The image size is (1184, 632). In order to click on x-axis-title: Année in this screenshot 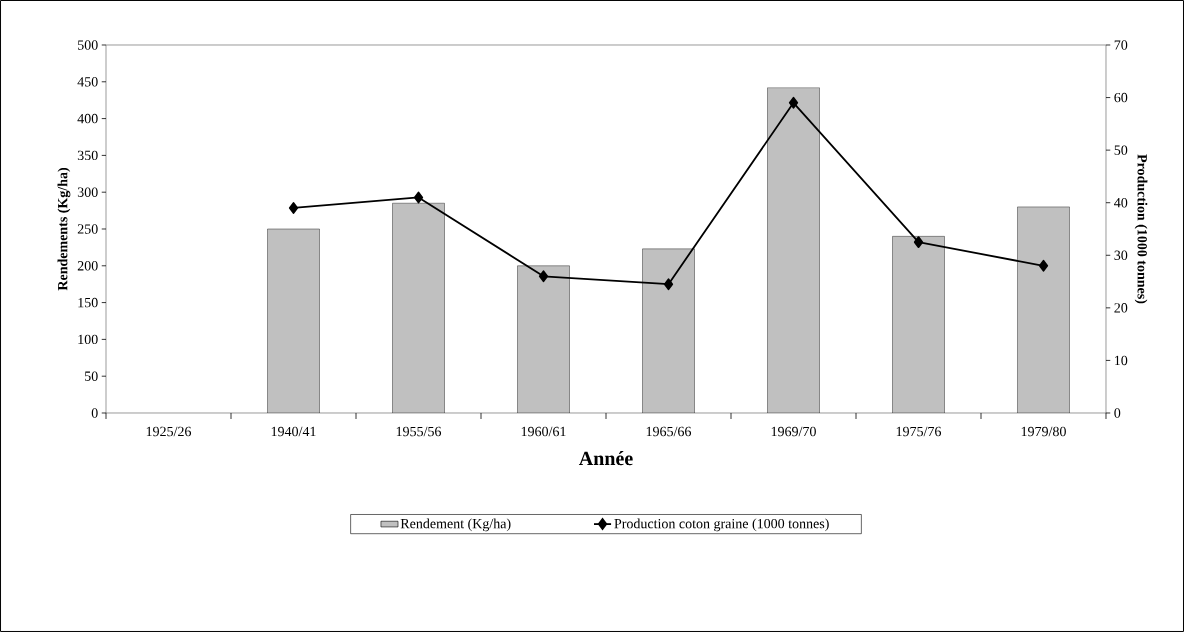, I will do `click(605, 458)`.